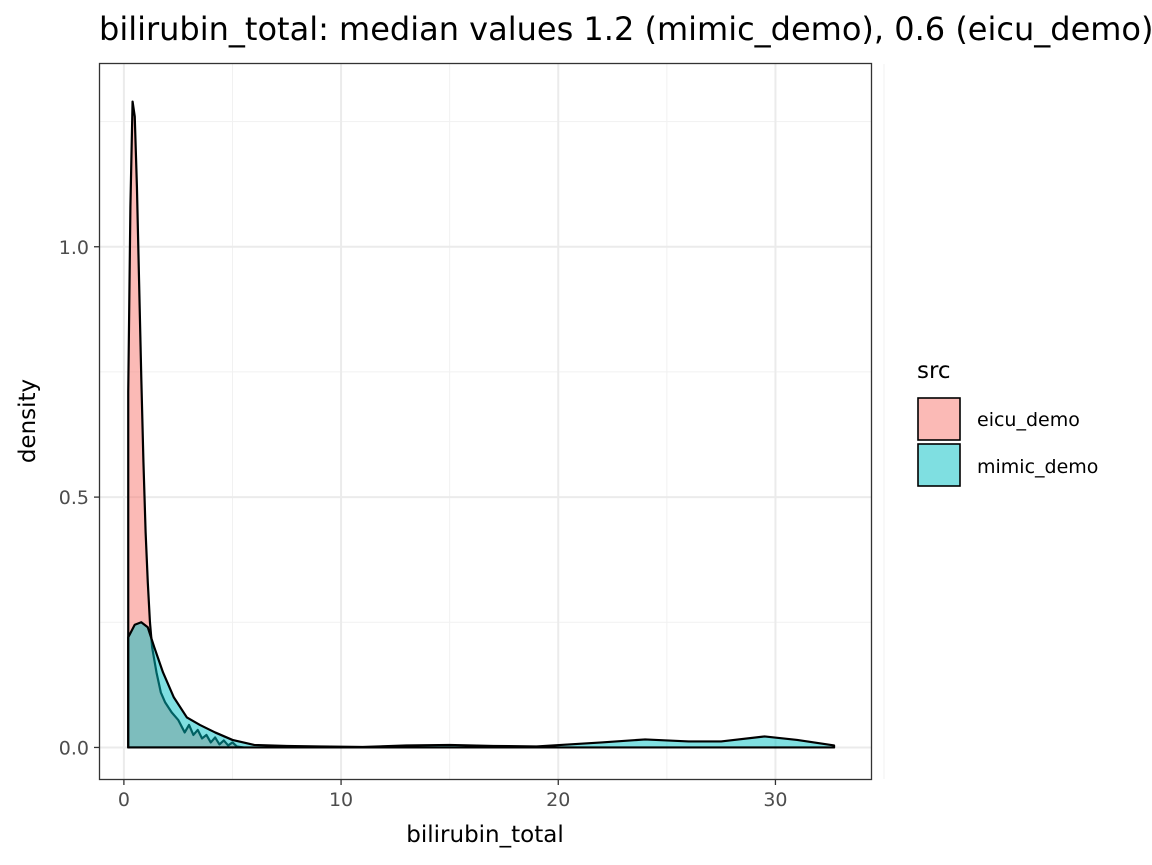 This screenshot has width=1152, height=865. What do you see at coordinates (453, 795) in the screenshot?
I see `x-axis-ticks: 0 10 20 30` at bounding box center [453, 795].